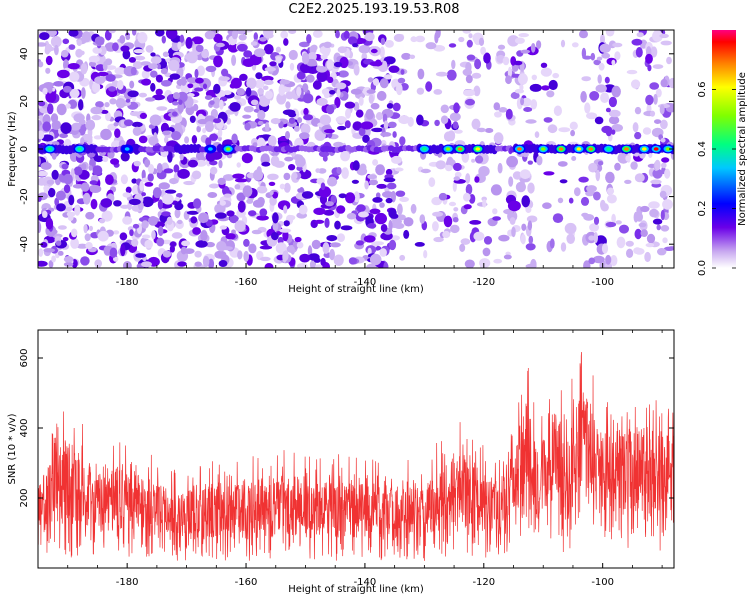 The width and height of the screenshot is (750, 600). I want to click on x-tick-label: -180, so click(127, 582).